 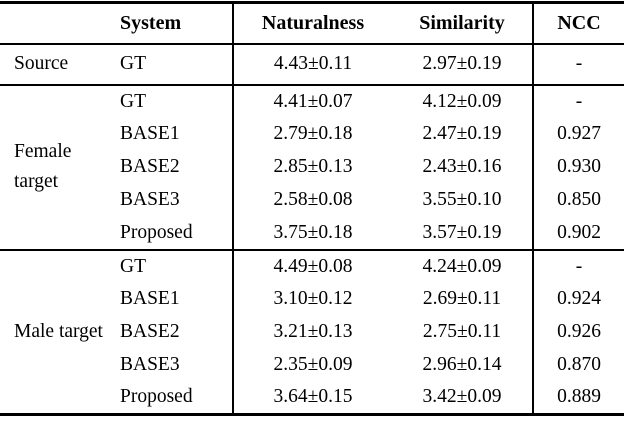 I want to click on table-row: Proposed 3.64±0.15 3.42±0.09 0.889, so click(x=312, y=398).